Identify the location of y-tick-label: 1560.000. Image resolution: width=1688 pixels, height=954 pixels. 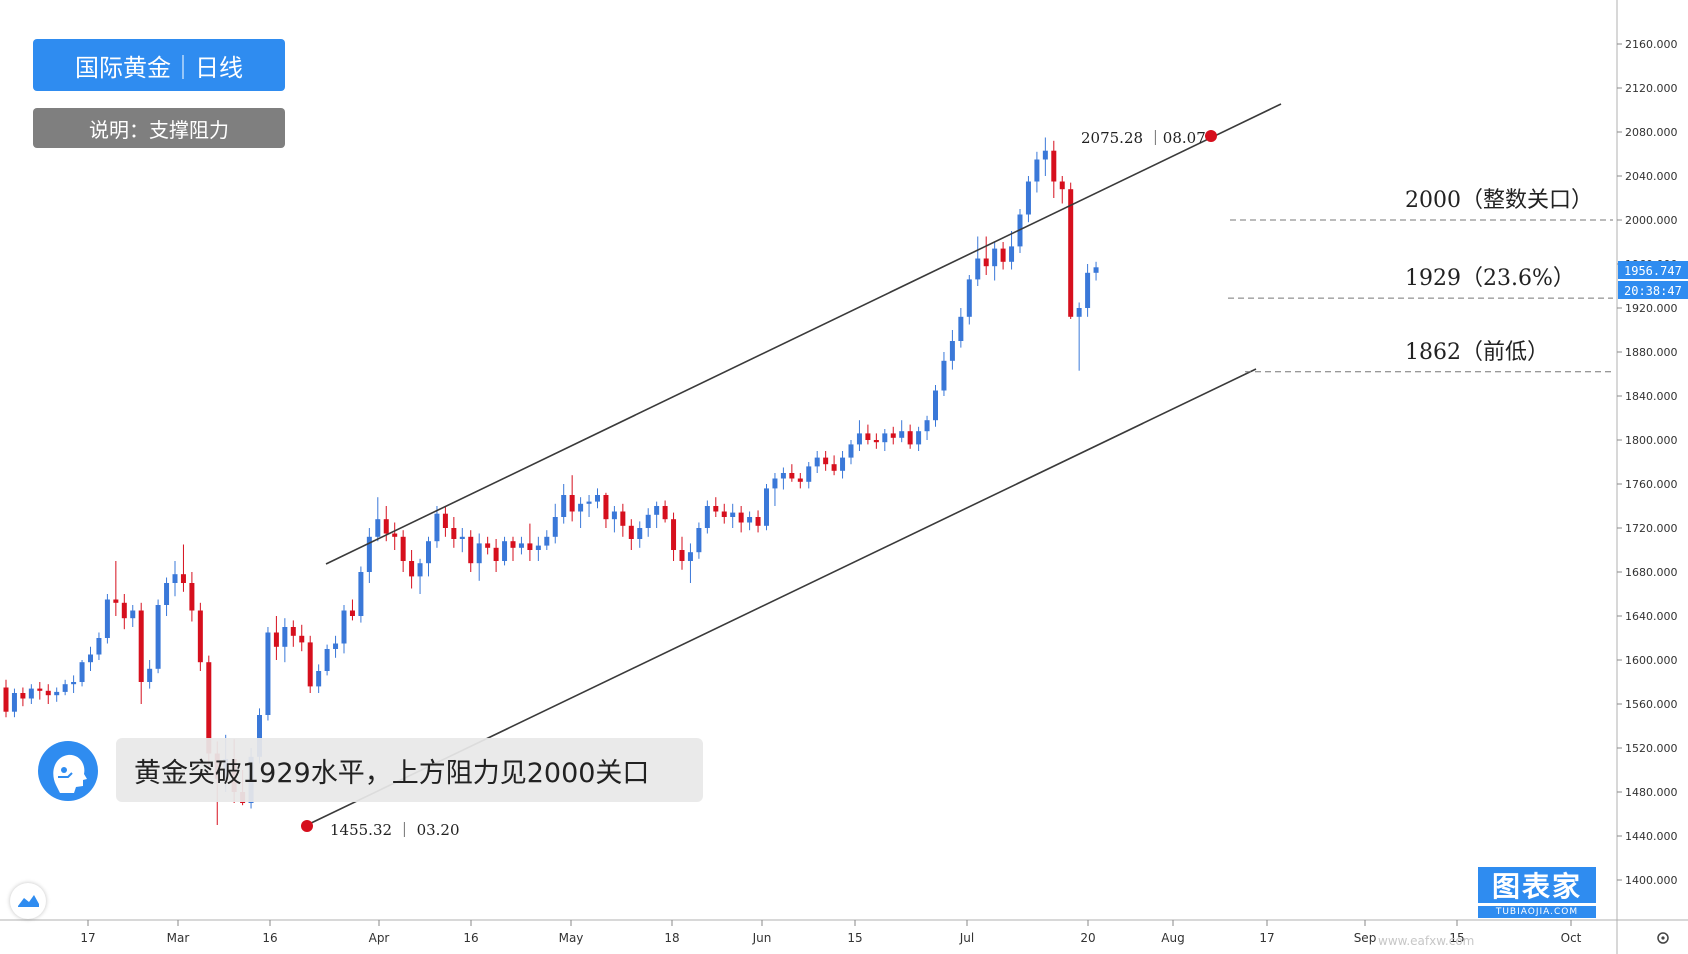
(1651, 704).